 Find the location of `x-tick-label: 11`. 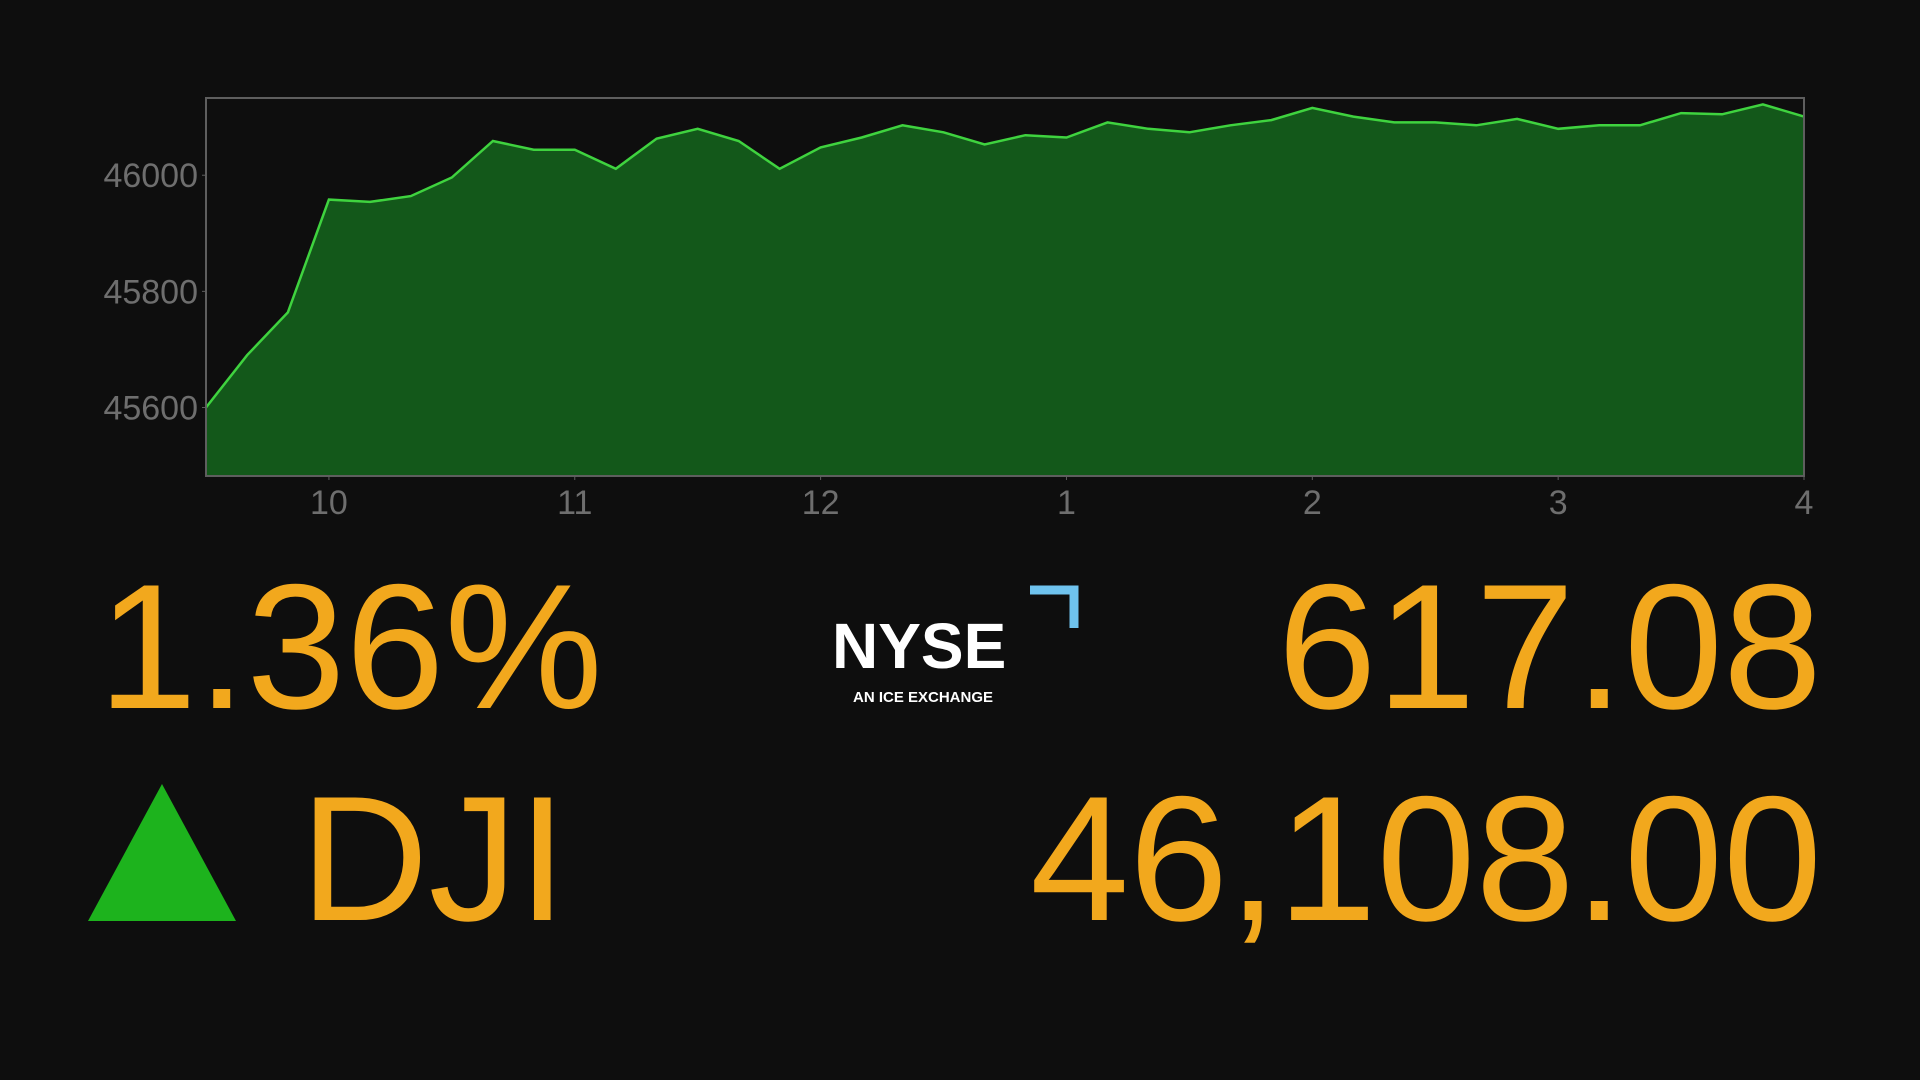

x-tick-label: 11 is located at coordinates (574, 503).